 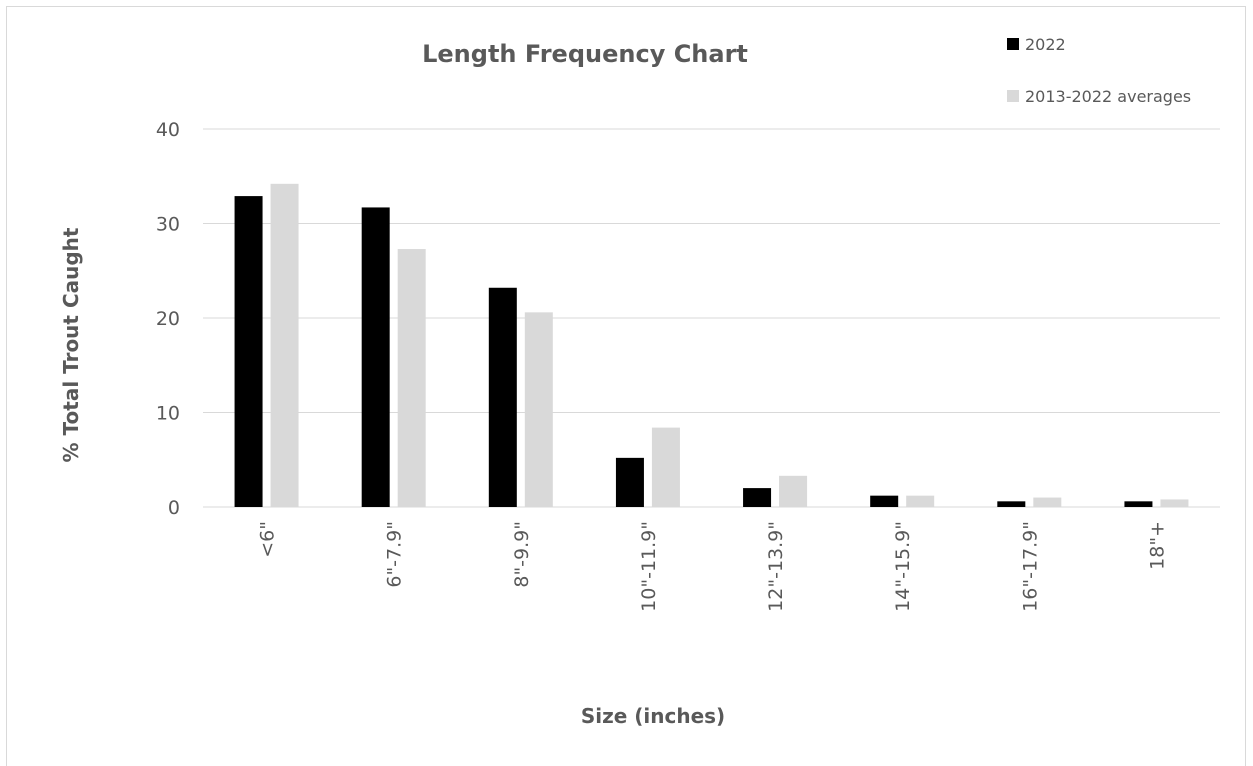 I want to click on legend-label: 2022, so click(x=1045, y=44).